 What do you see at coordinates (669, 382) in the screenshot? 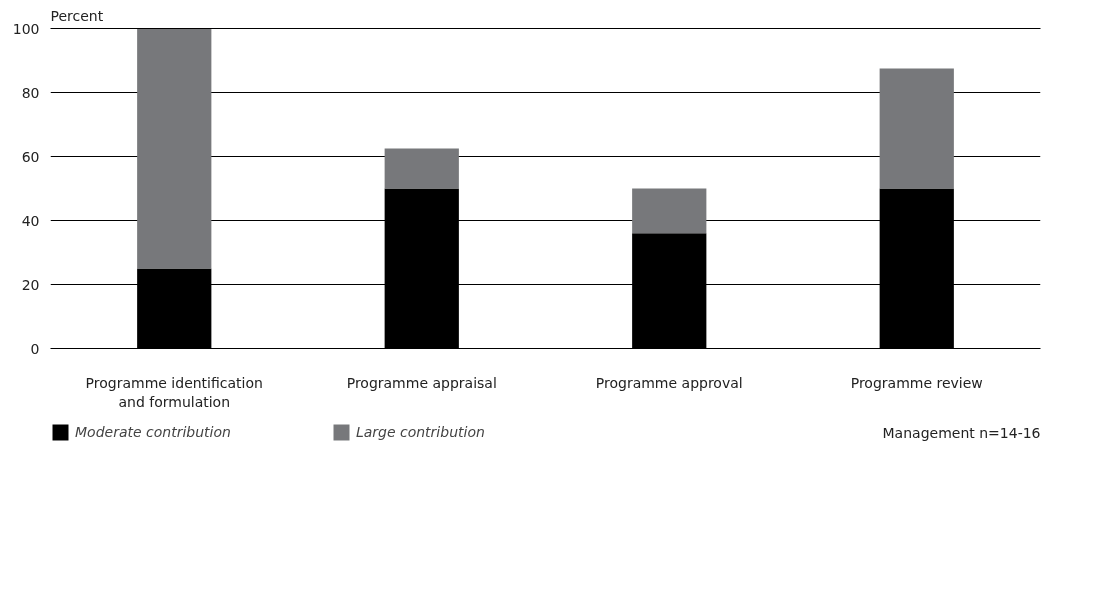
I see `x-tick-label: Programme approval` at bounding box center [669, 382].